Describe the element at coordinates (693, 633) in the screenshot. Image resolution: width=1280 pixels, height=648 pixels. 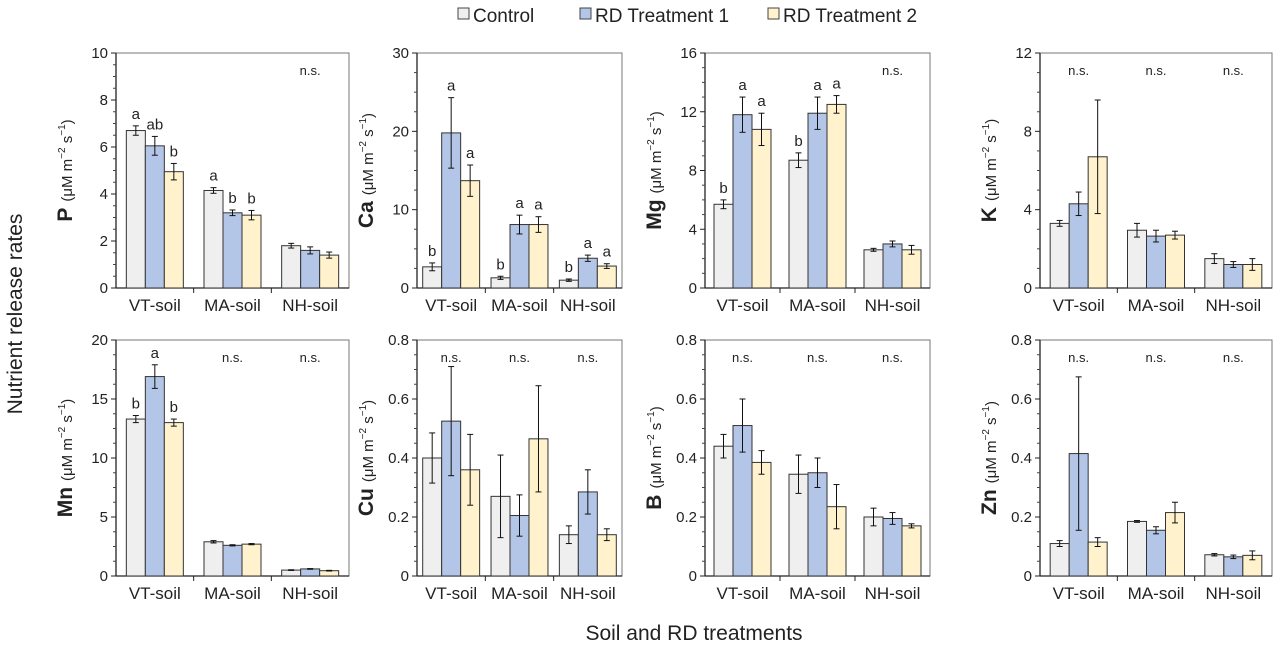
I see `x-axis-title: Soil and RD treatments` at that location.